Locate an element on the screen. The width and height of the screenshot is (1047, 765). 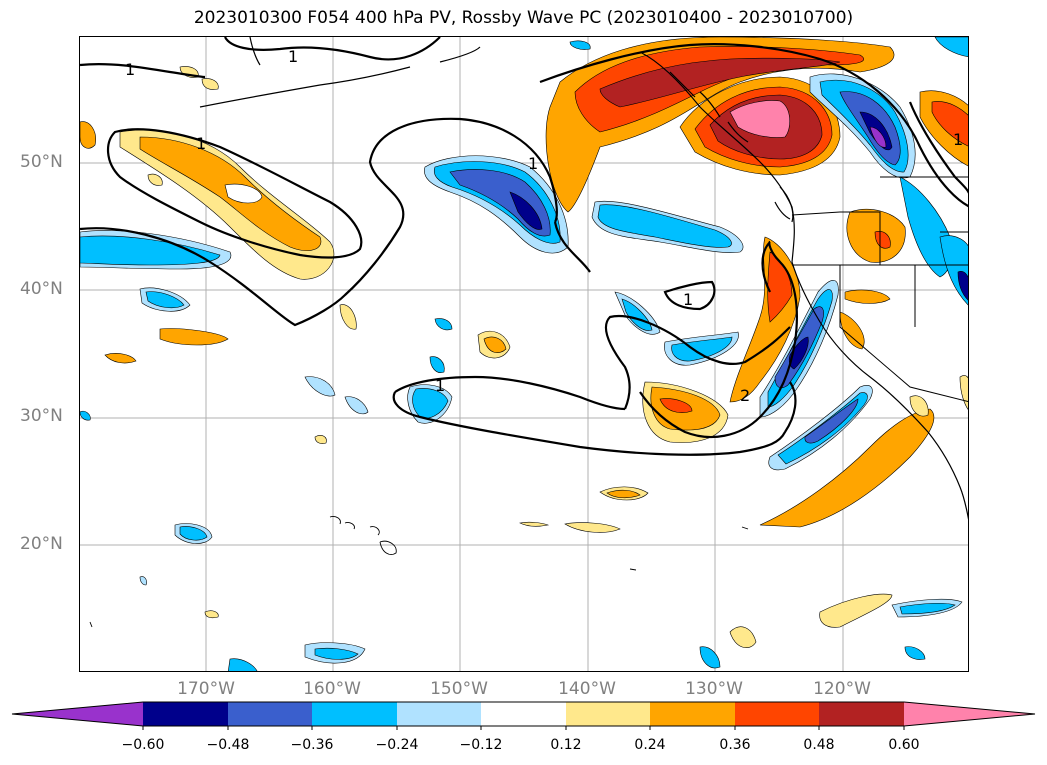
colorbar-tick-label: 0.36 is located at coordinates (735, 745).